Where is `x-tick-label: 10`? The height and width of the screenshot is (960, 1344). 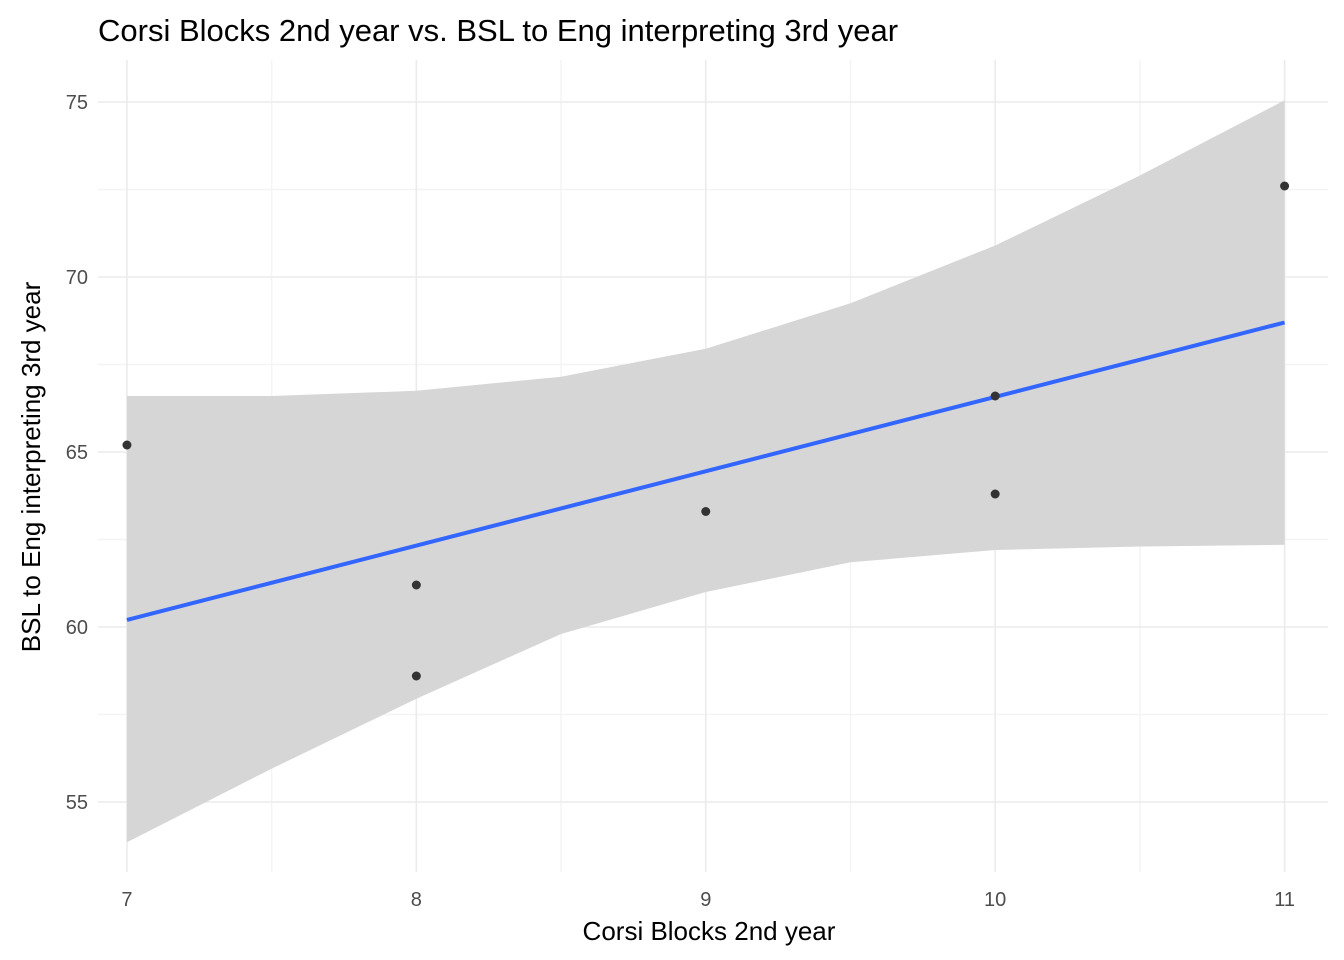
x-tick-label: 10 is located at coordinates (995, 900).